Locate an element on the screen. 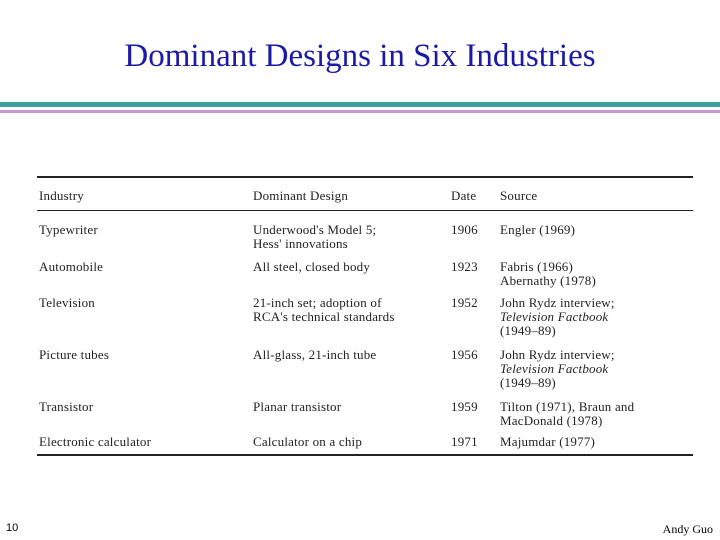 The image size is (720, 540). table-cell: Television is located at coordinates (67, 303).